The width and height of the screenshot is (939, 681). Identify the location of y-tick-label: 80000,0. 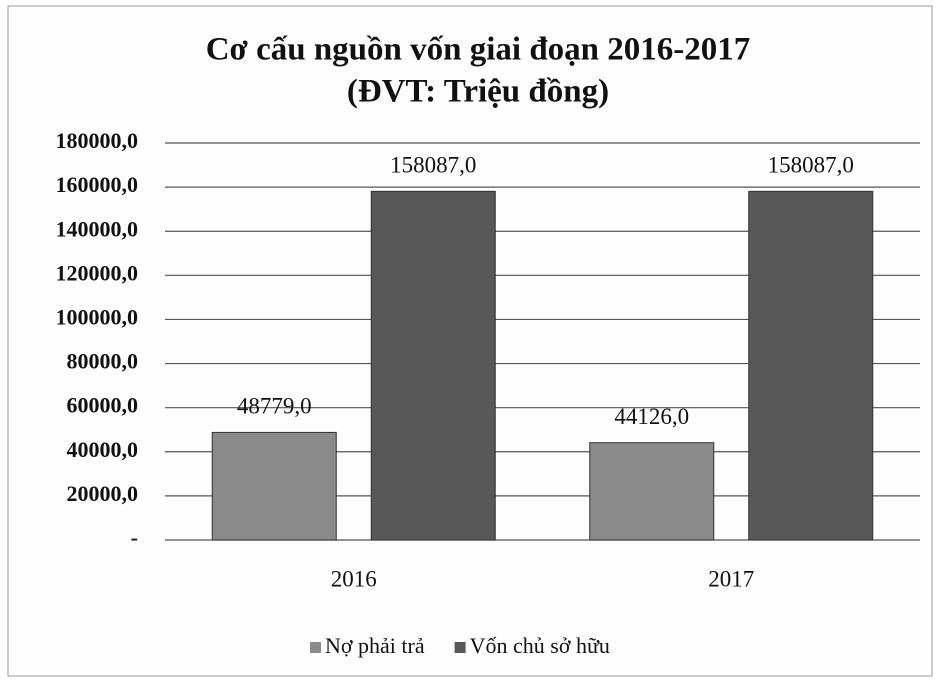
(103, 361).